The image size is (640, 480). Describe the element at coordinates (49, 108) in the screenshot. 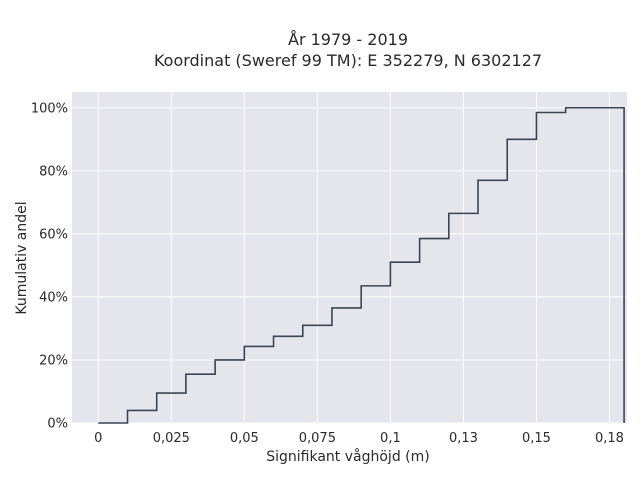

I see `y-tick-label: 100%` at that location.